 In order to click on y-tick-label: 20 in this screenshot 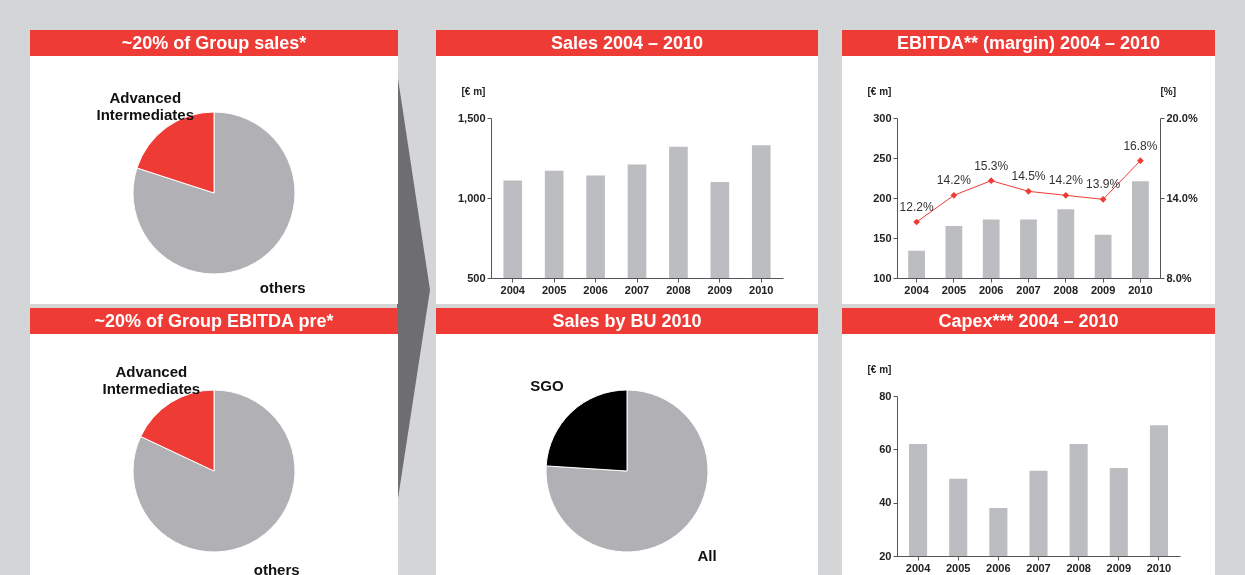, I will do `click(885, 555)`.